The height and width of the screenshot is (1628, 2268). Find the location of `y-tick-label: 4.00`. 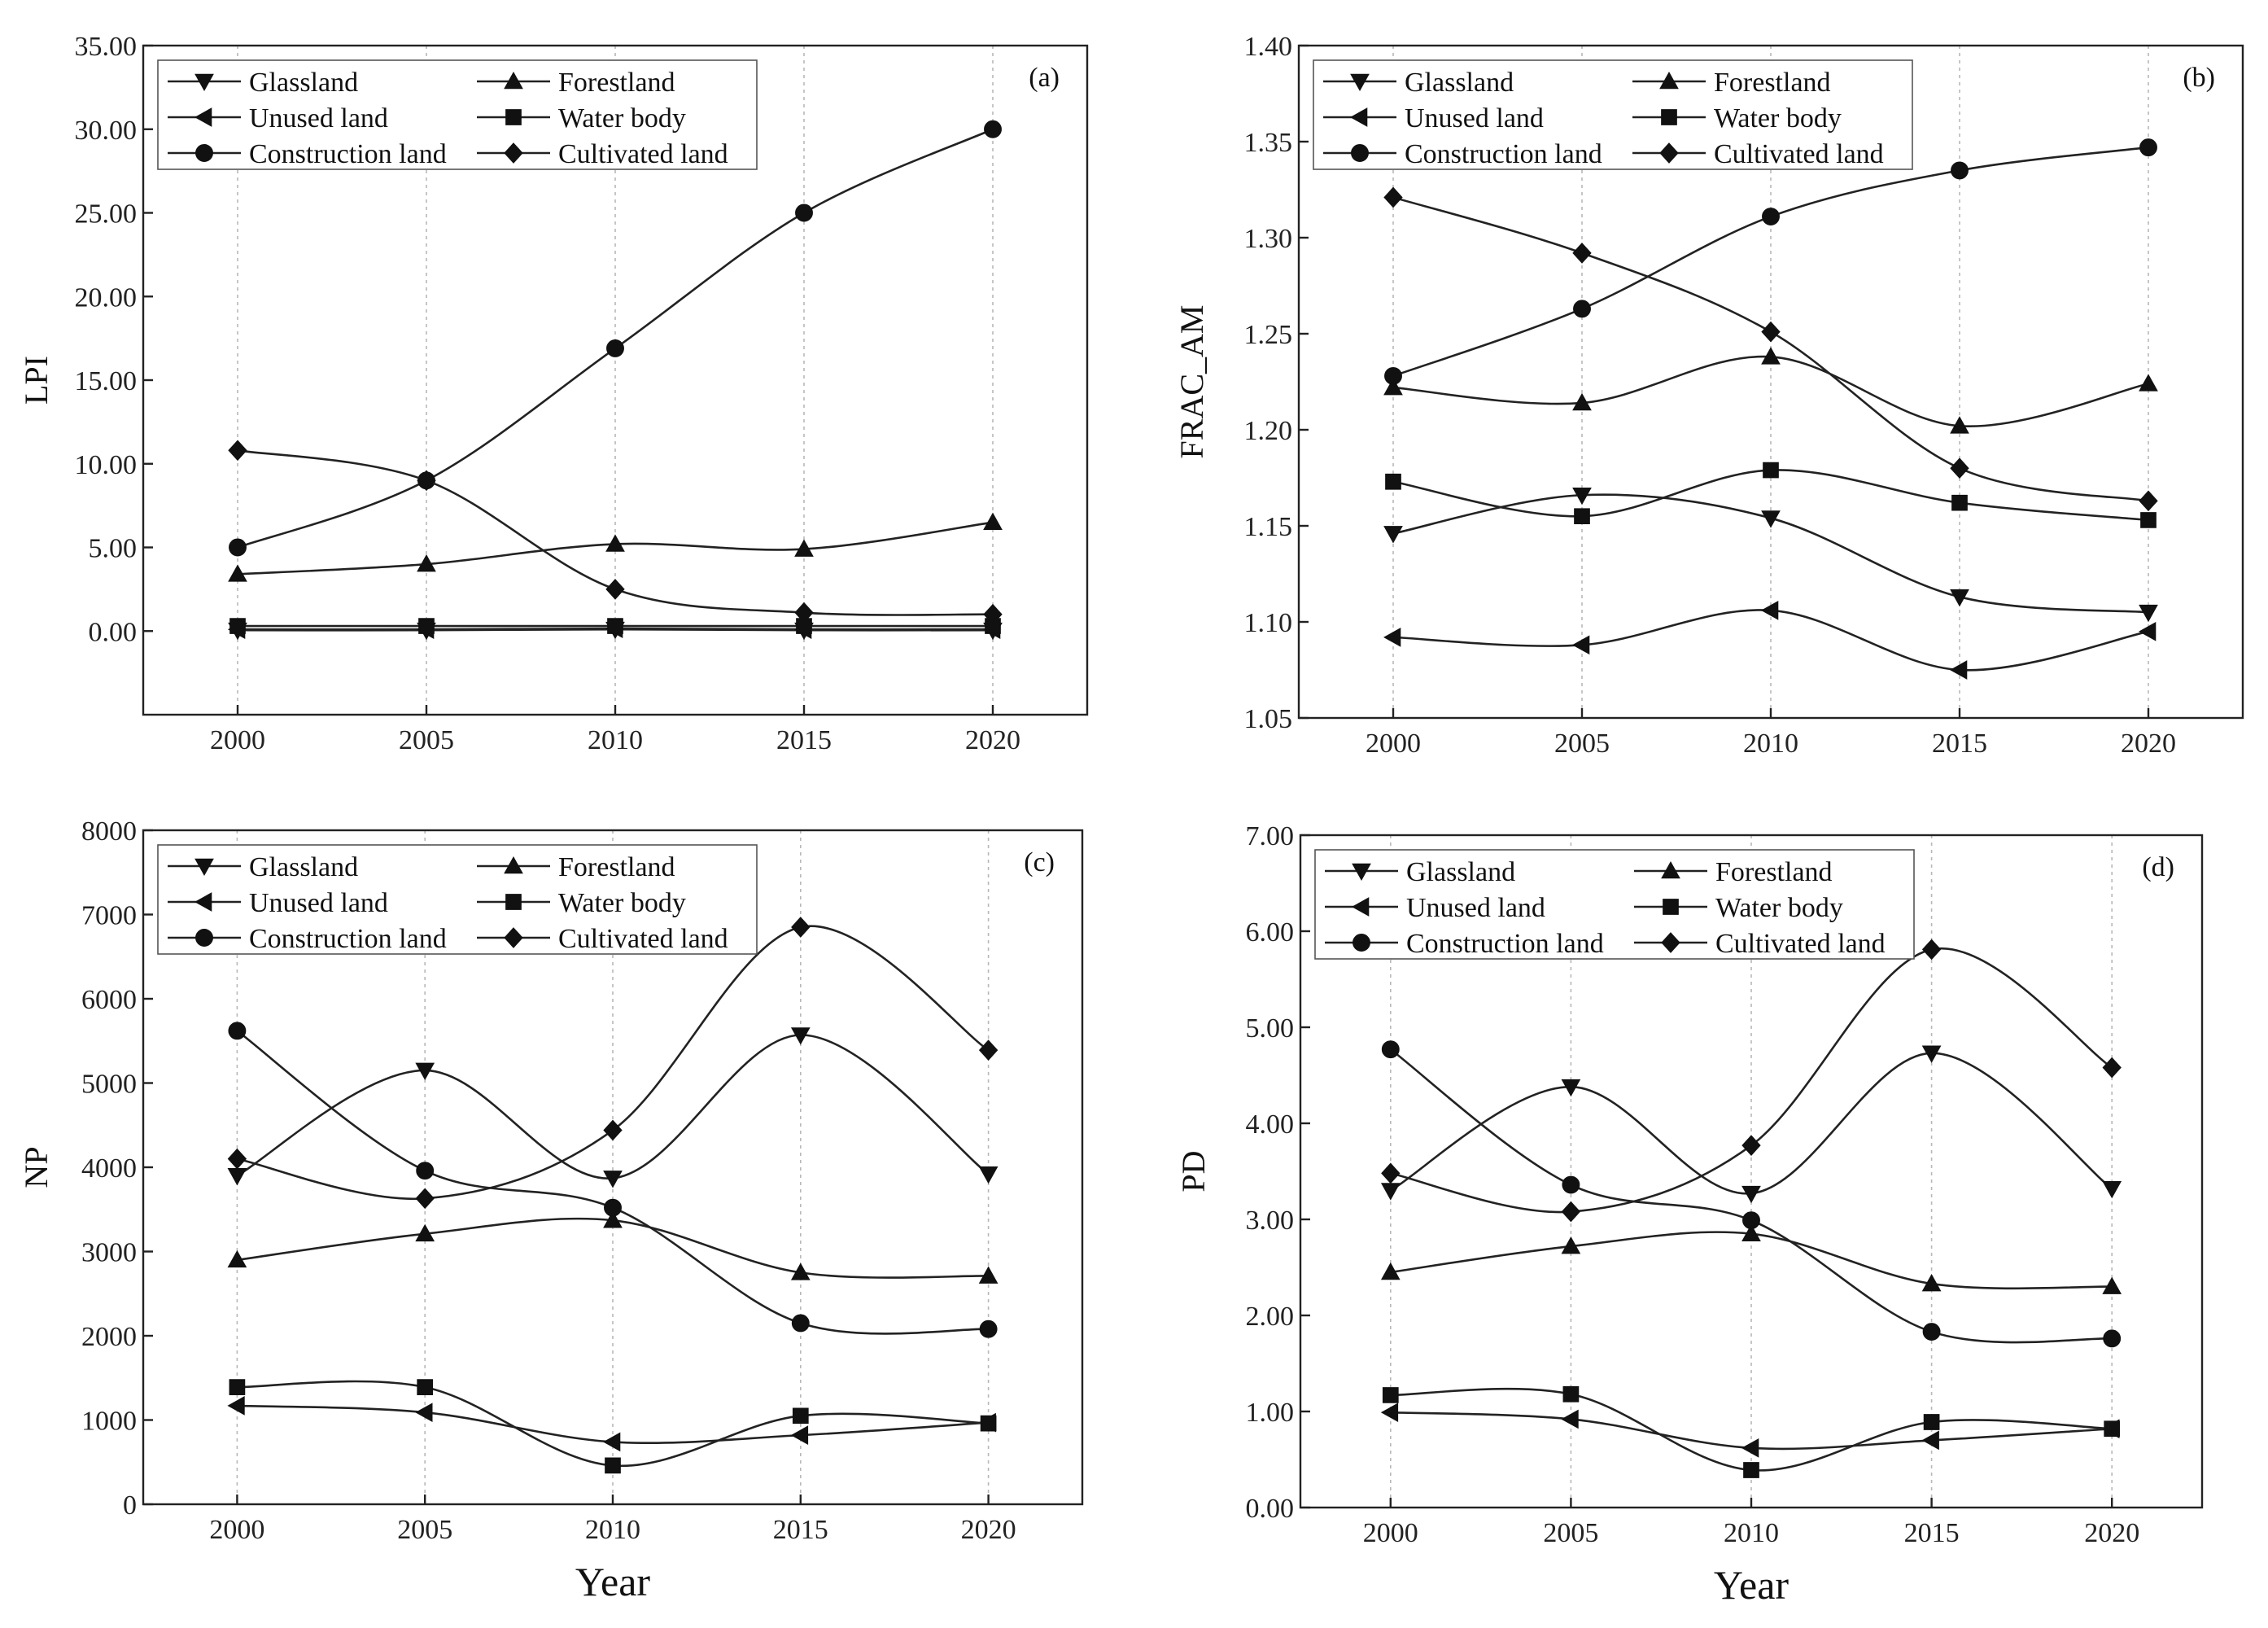

y-tick-label: 4.00 is located at coordinates (1270, 1124).